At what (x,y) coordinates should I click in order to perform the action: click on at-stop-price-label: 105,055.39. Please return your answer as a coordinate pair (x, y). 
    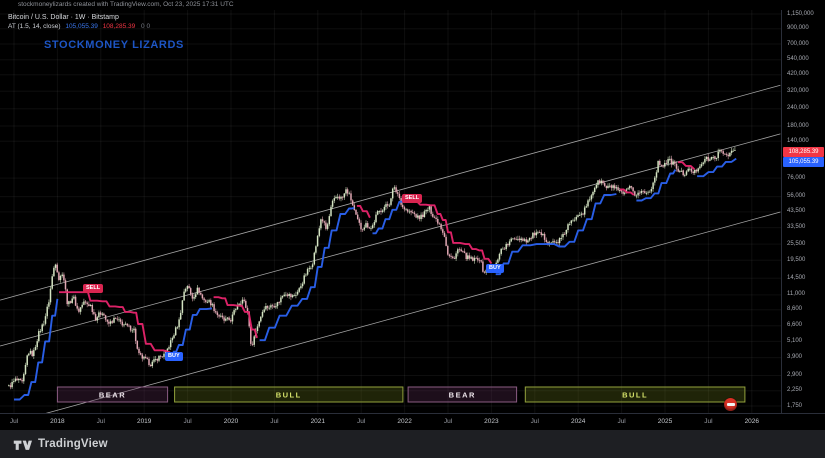
    Looking at the image, I should click on (803, 162).